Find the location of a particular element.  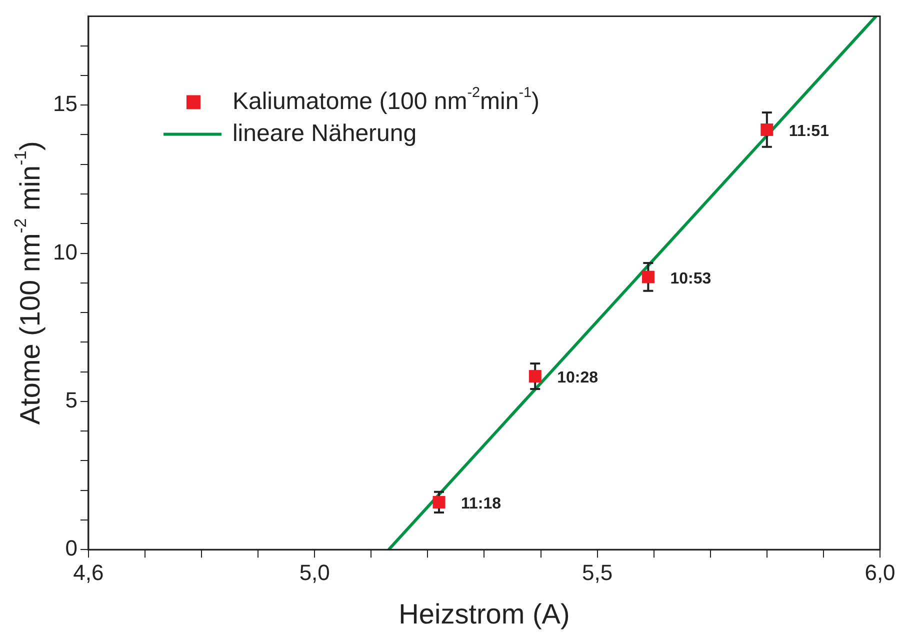

annotation: 11:51 is located at coordinates (809, 131).